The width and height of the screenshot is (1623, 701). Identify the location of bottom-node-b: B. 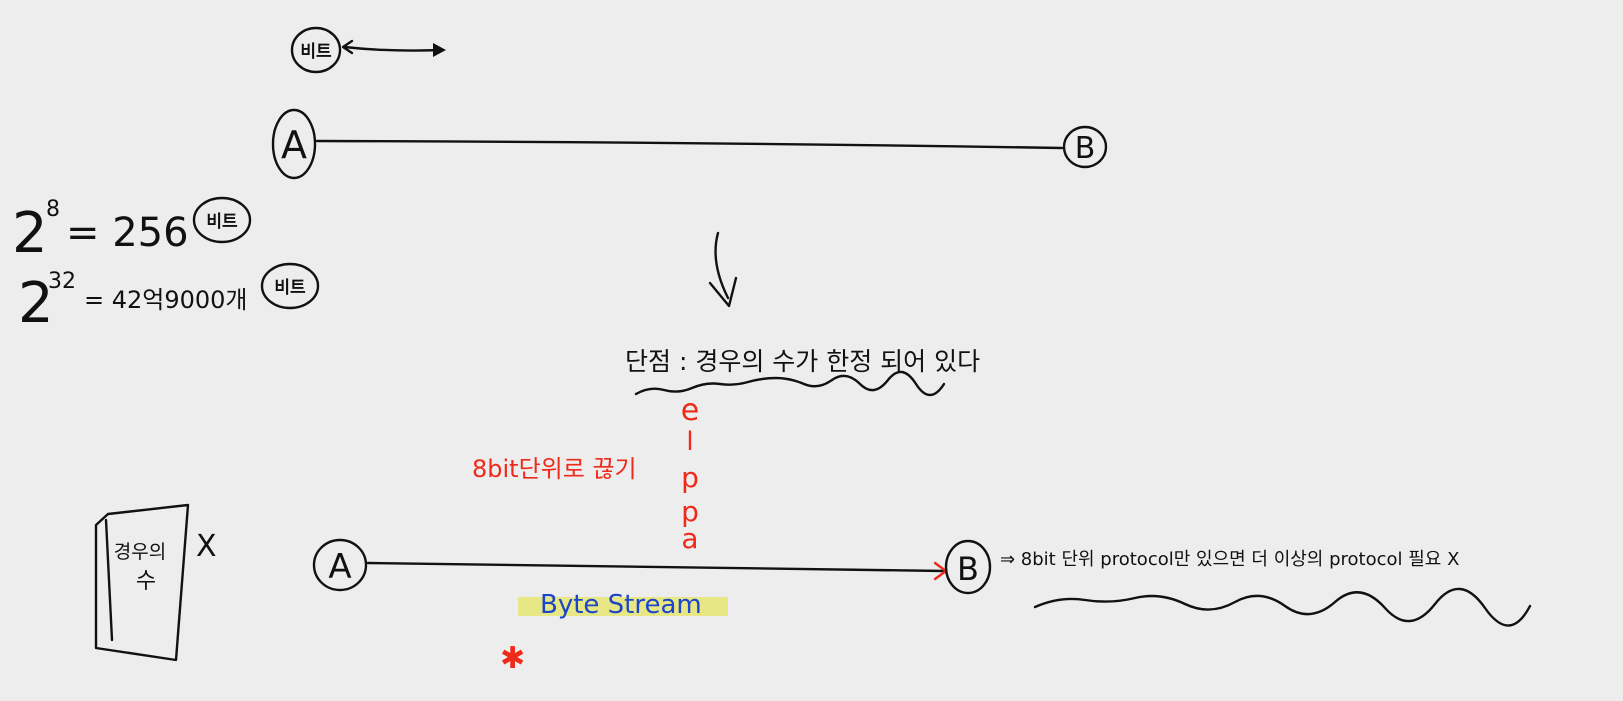
(968, 567).